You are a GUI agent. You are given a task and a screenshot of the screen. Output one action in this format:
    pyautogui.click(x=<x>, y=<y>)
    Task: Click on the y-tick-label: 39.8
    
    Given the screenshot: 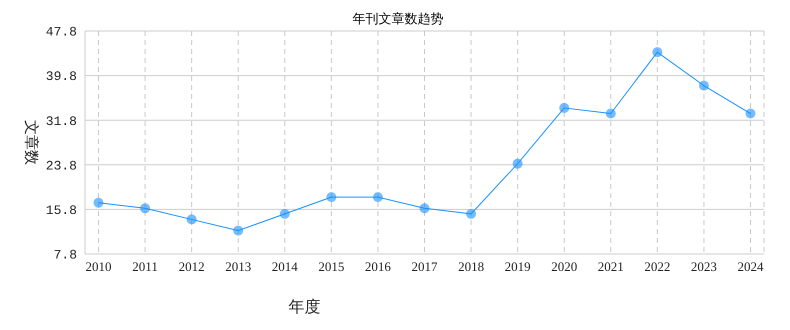 What is the action you would take?
    pyautogui.click(x=61, y=76)
    